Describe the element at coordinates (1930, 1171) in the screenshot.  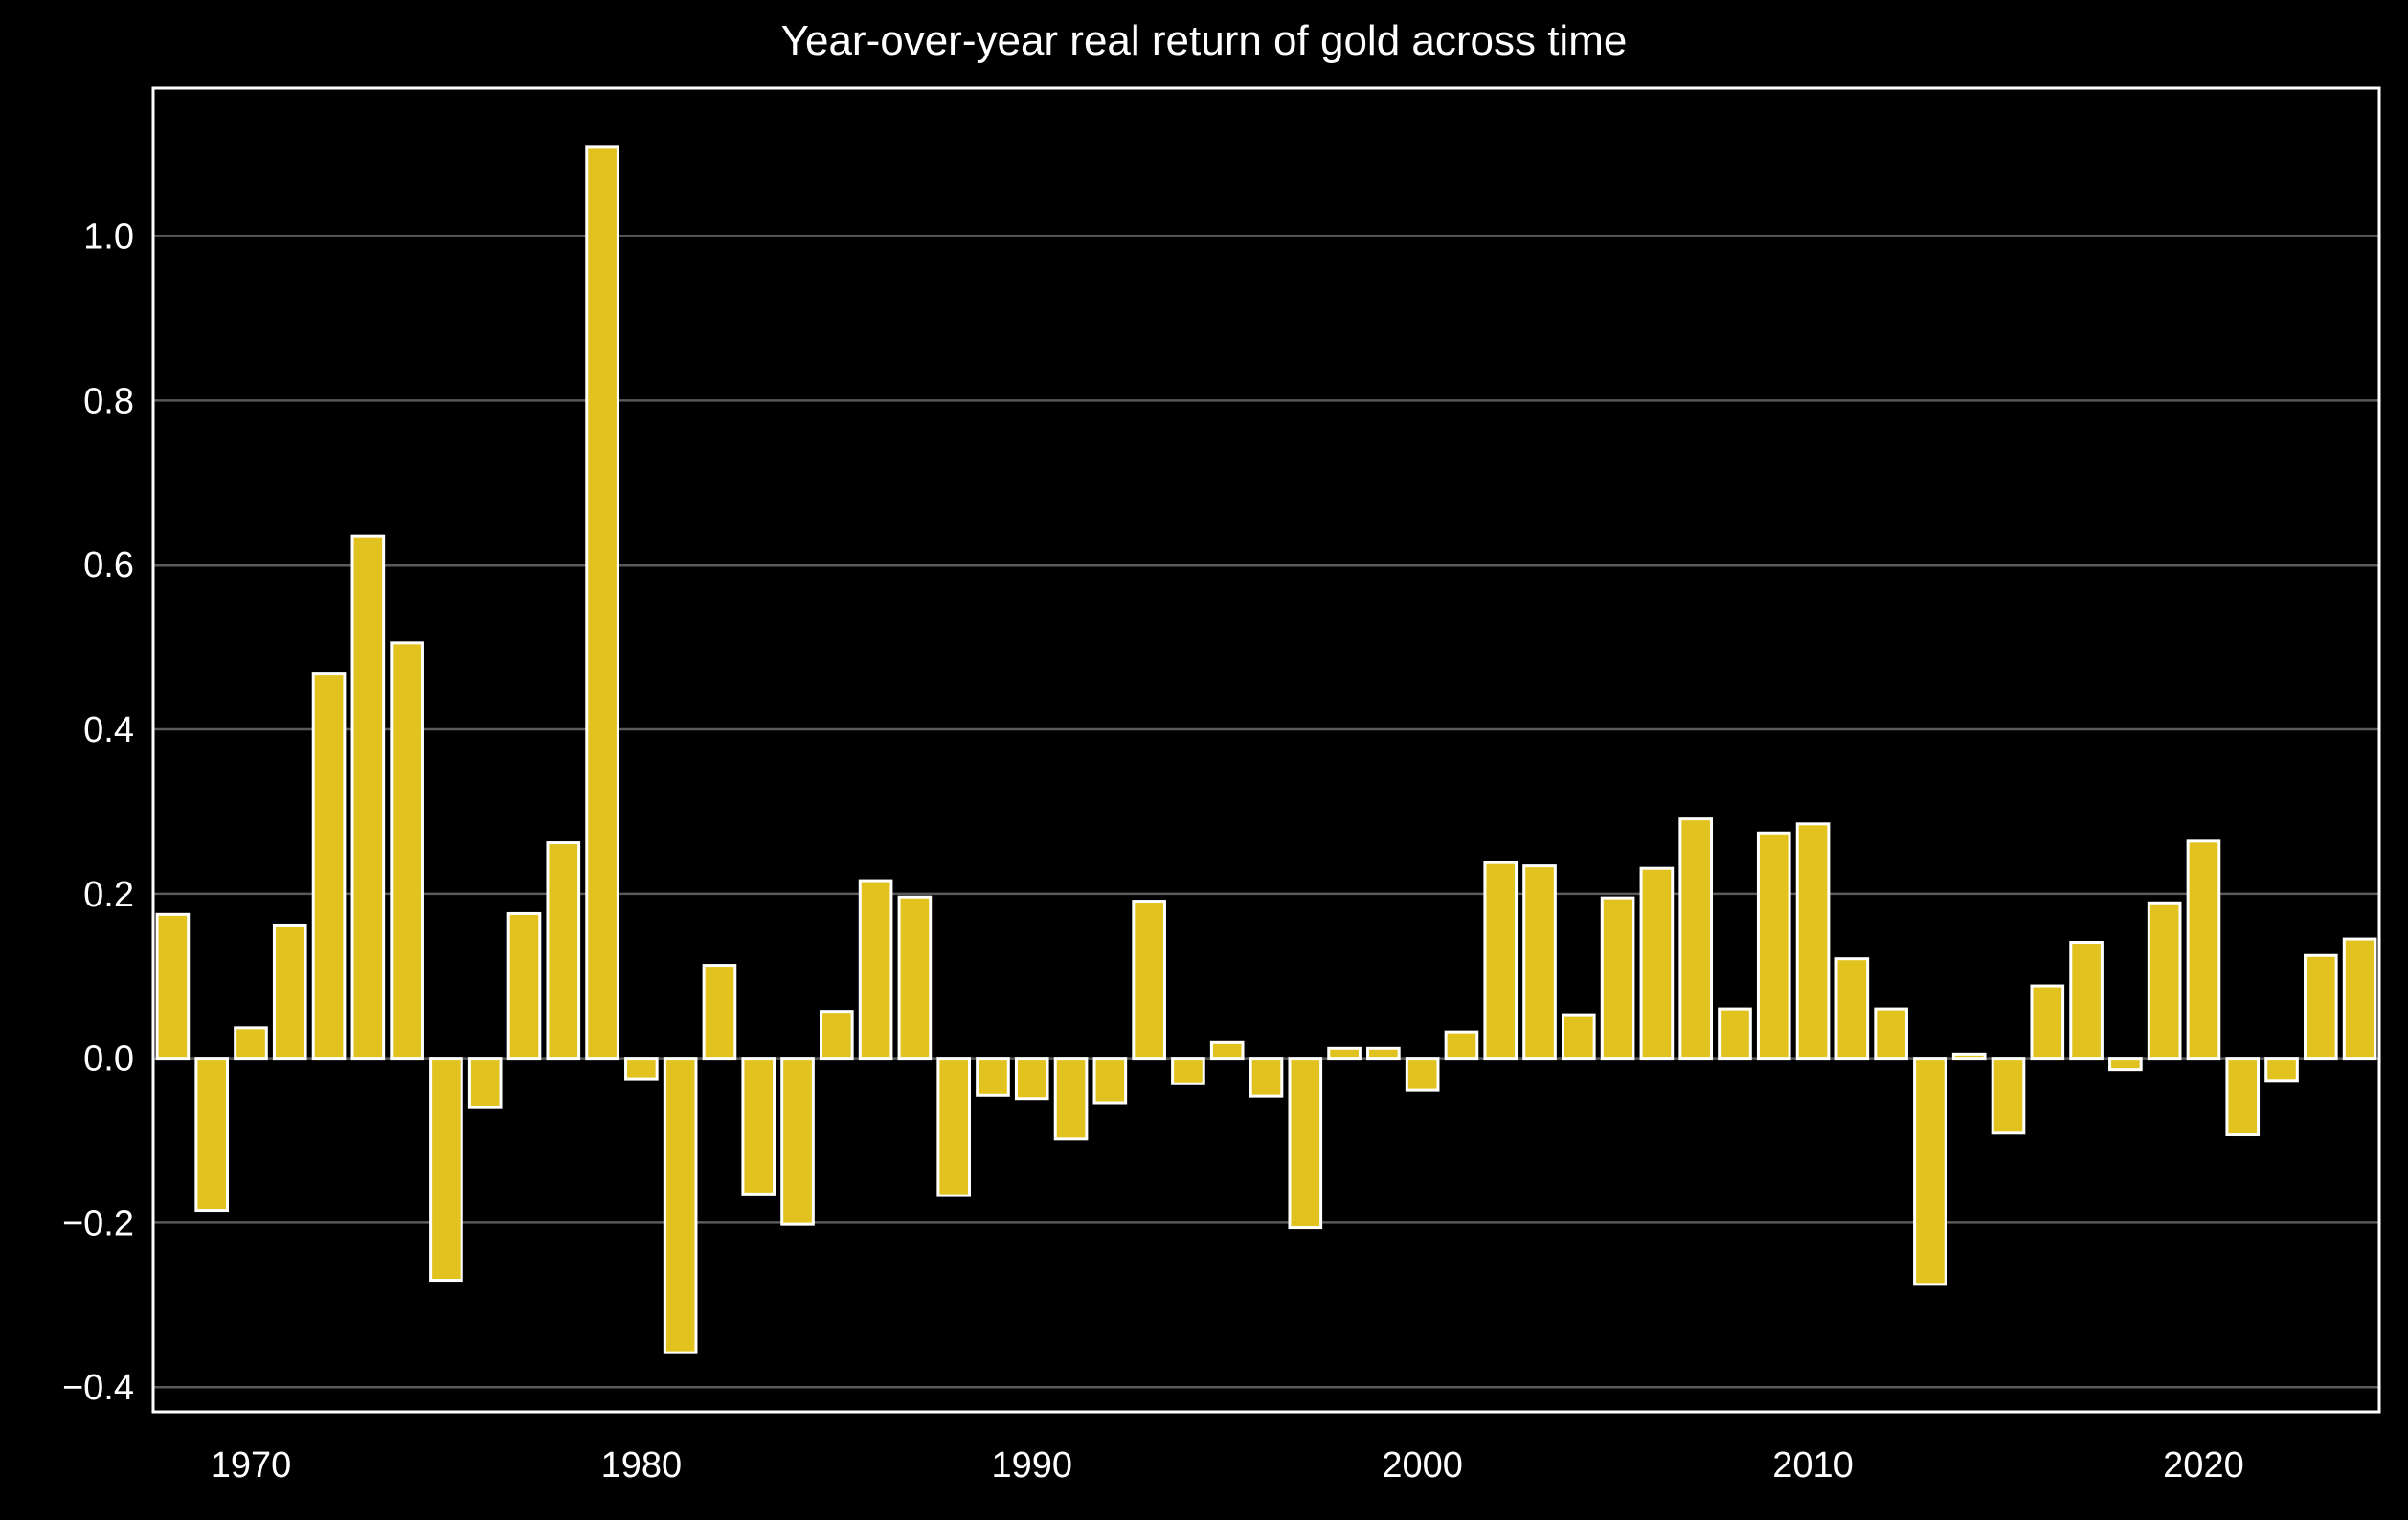
I see `bar-2013` at that location.